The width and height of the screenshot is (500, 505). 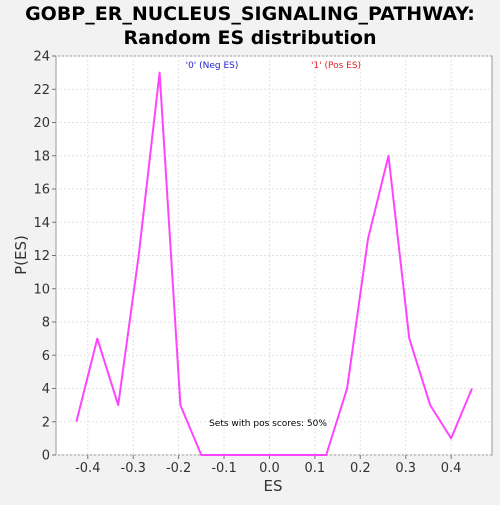 What do you see at coordinates (41, 289) in the screenshot?
I see `y-tick-label: 10` at bounding box center [41, 289].